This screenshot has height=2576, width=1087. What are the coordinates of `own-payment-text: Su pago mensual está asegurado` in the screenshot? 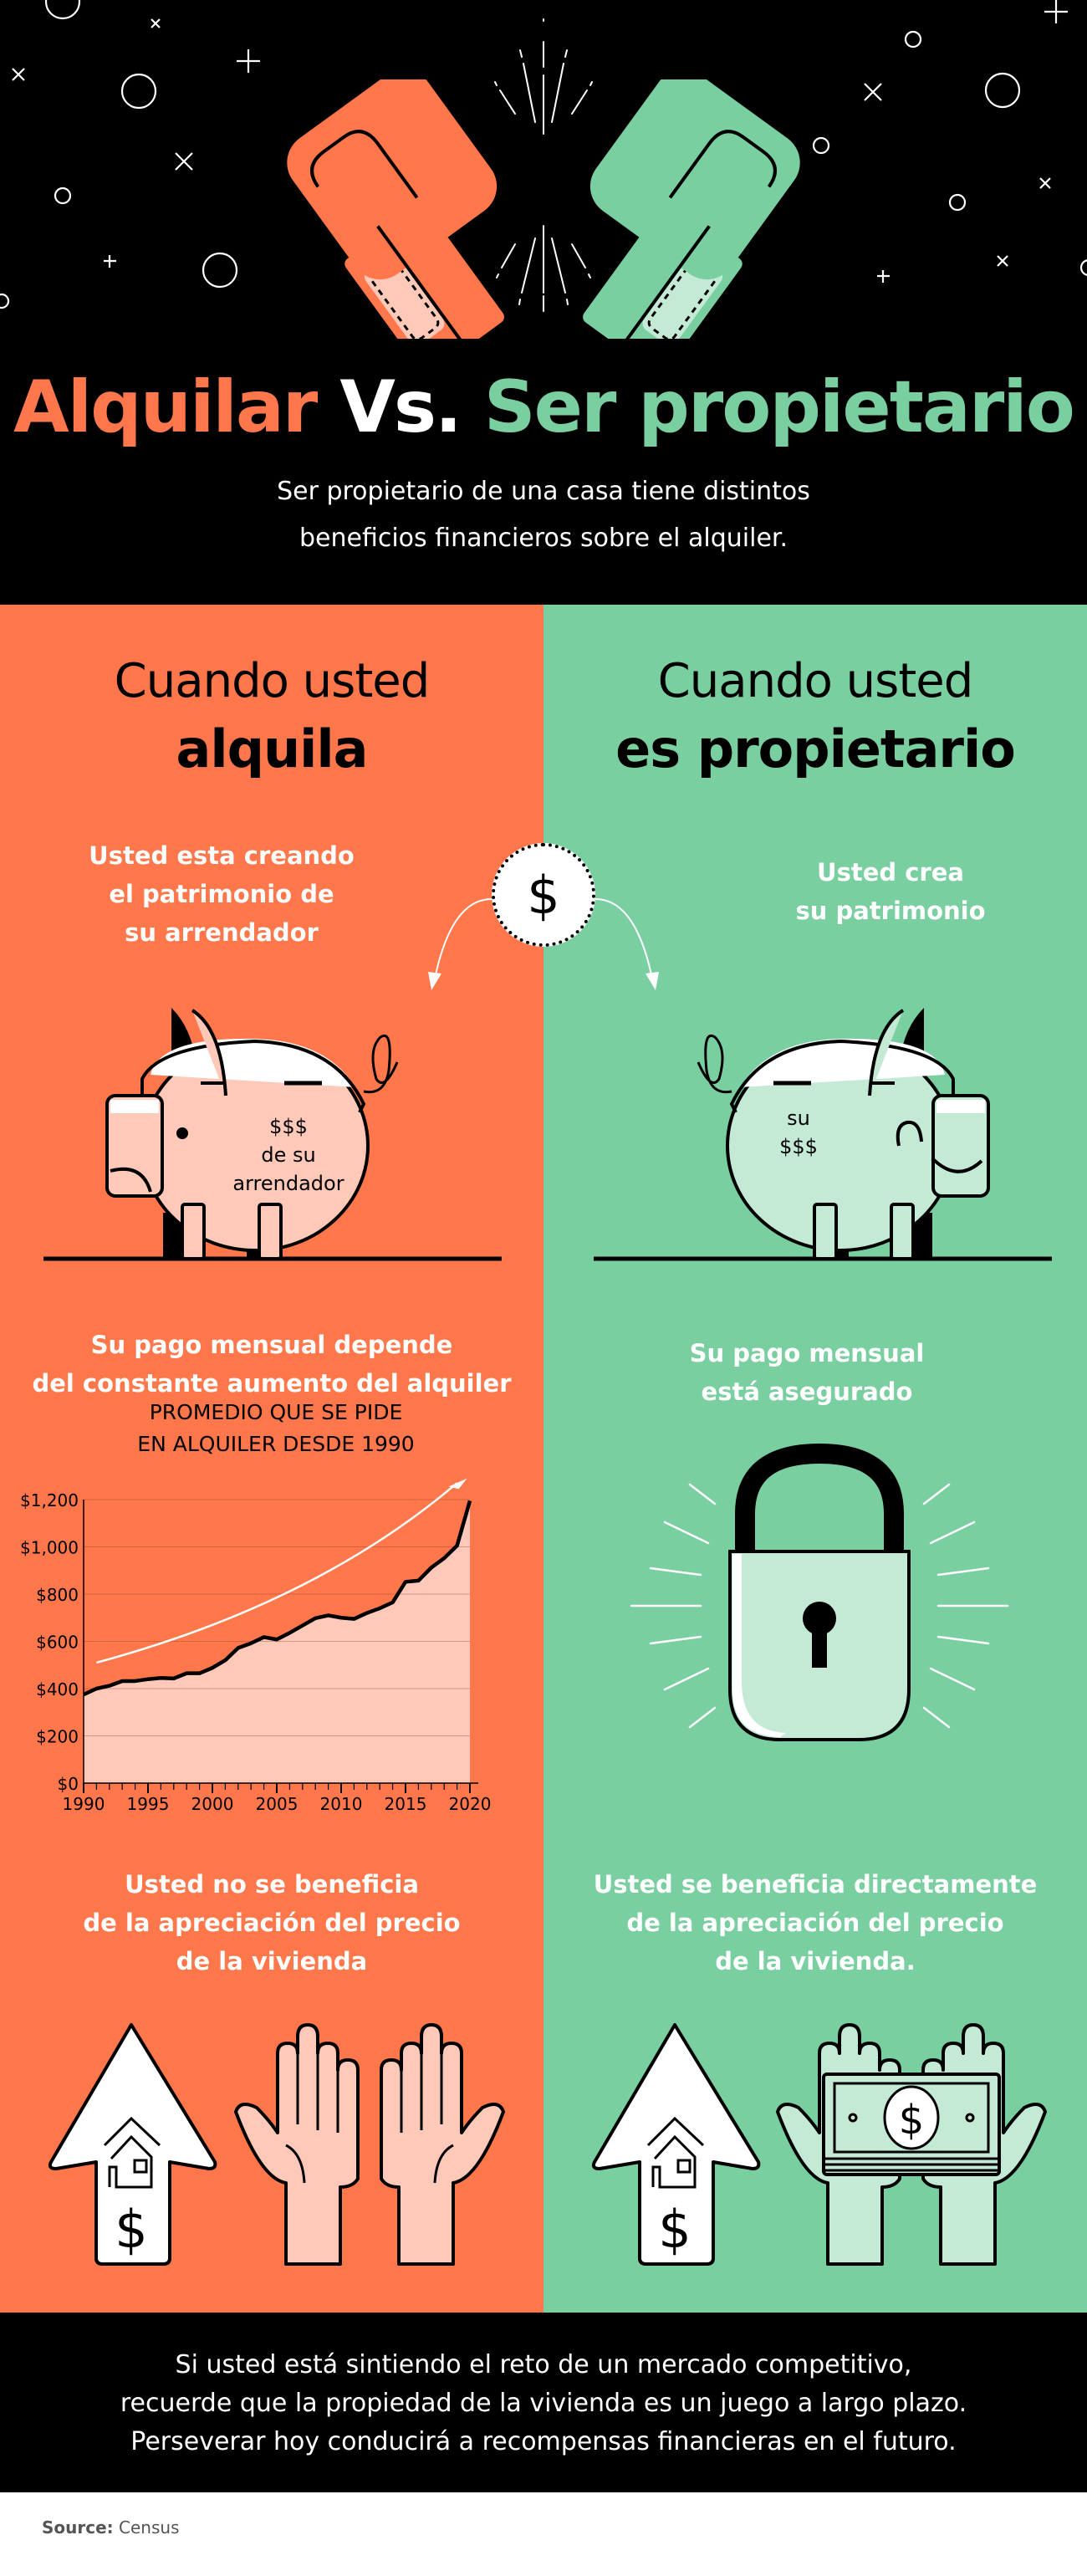 It's located at (807, 1372).